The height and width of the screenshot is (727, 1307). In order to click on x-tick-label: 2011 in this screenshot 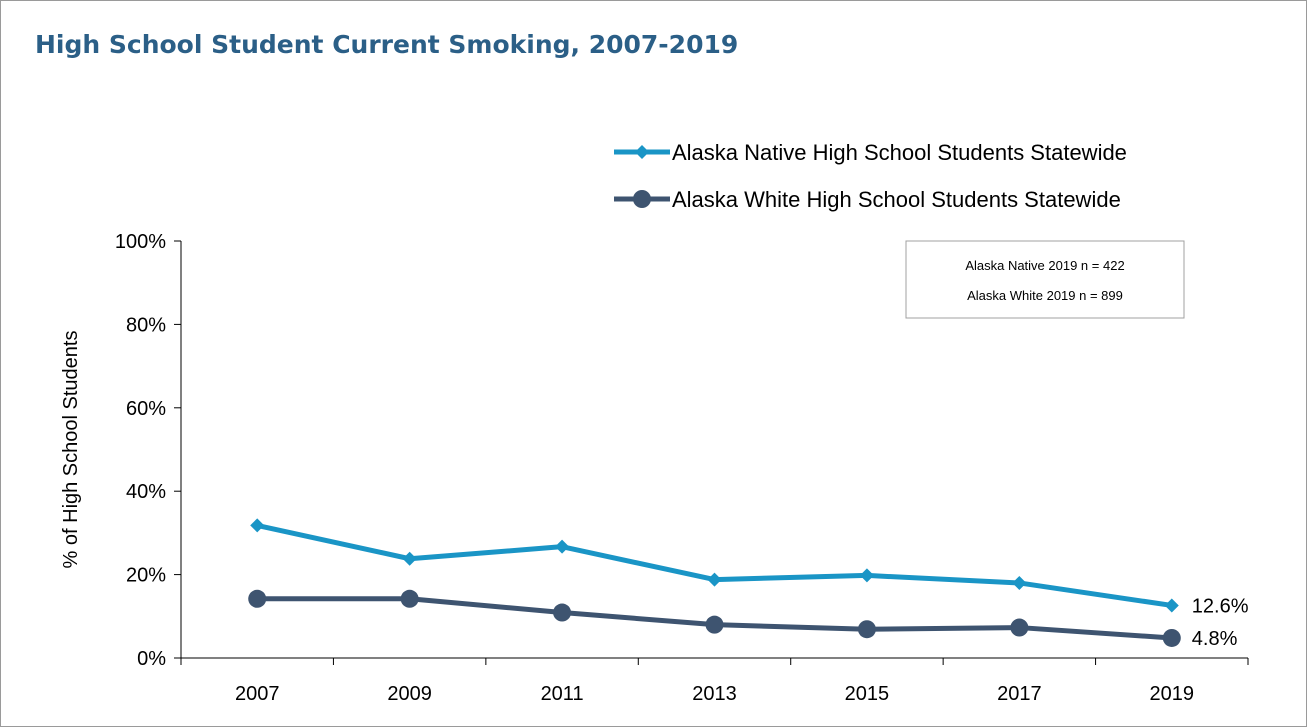, I will do `click(562, 694)`.